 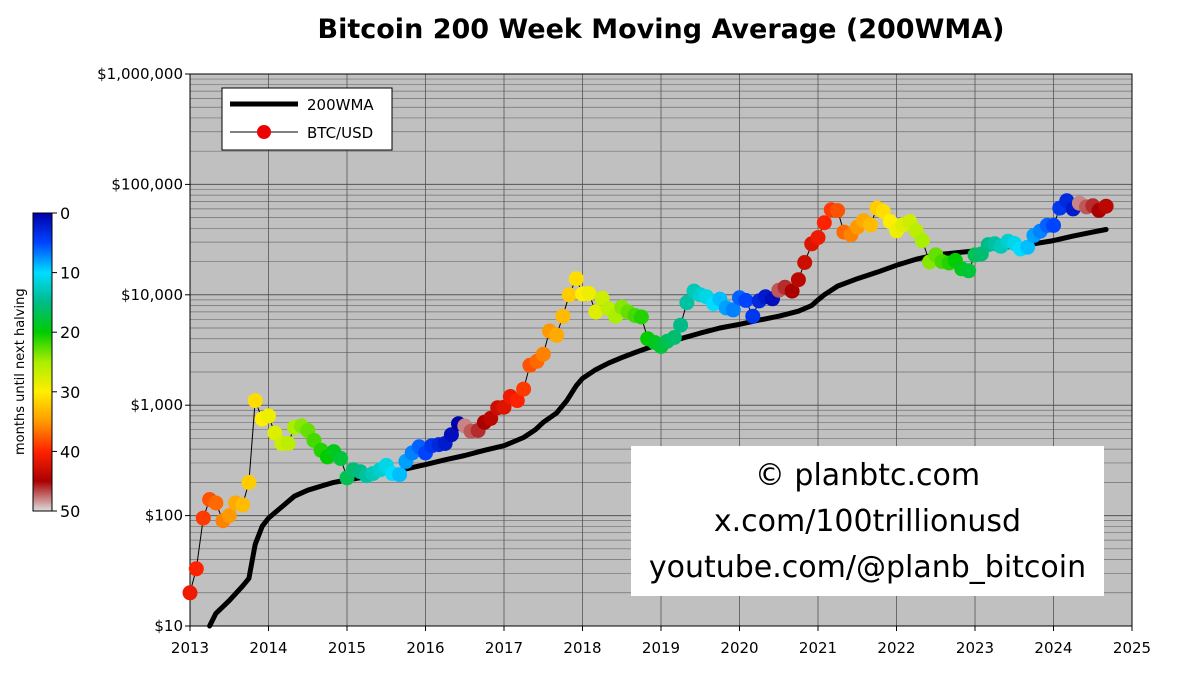 I want to click on colorbar-tick-label: 0, so click(x=65, y=213).